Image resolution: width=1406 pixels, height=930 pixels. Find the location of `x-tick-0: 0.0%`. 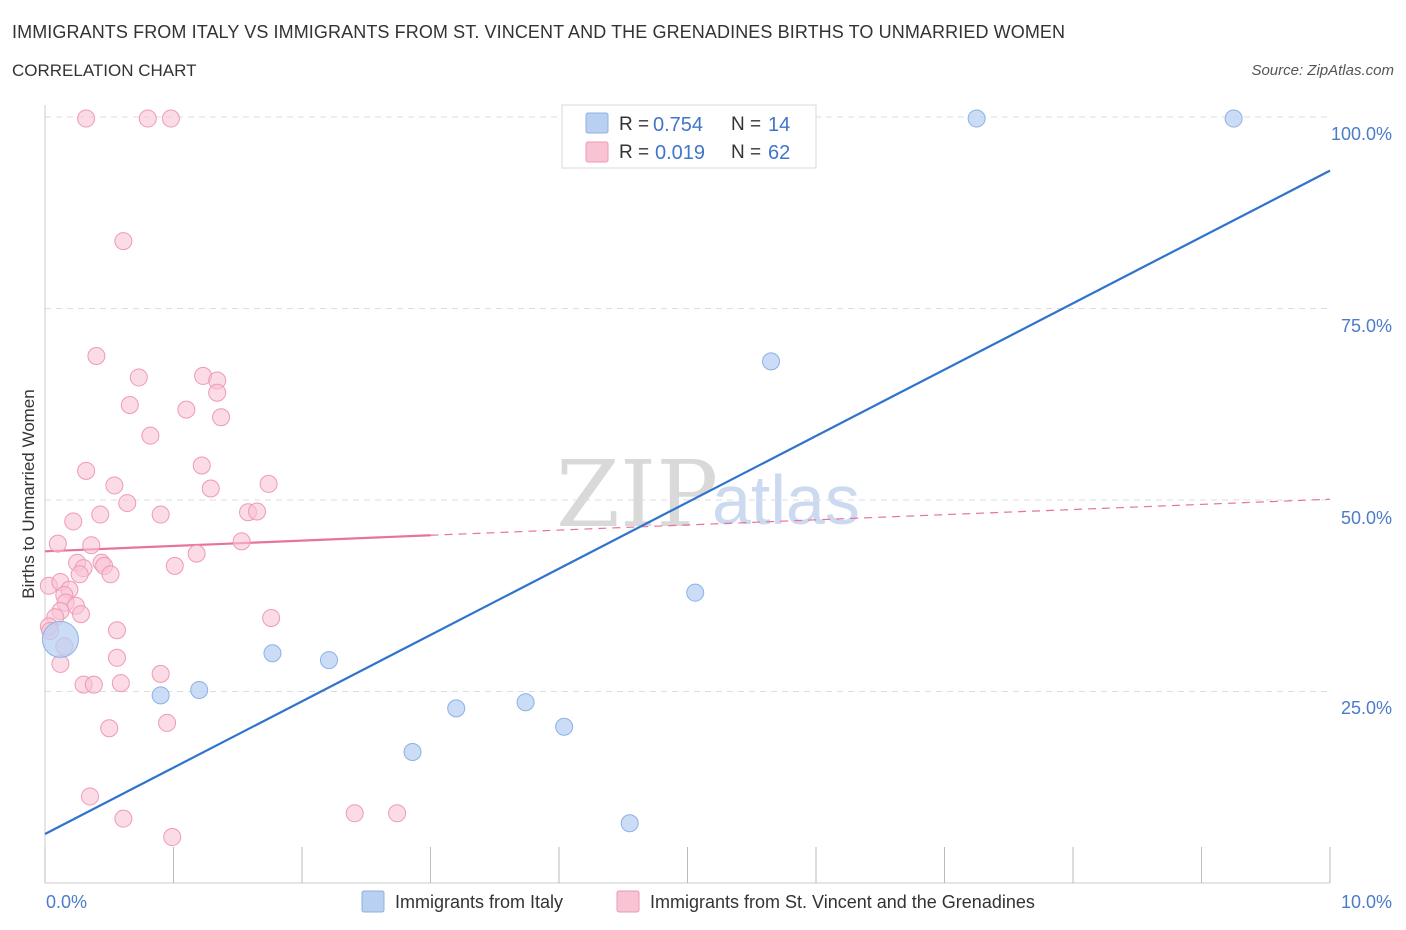

x-tick-0: 0.0% is located at coordinates (66, 902).